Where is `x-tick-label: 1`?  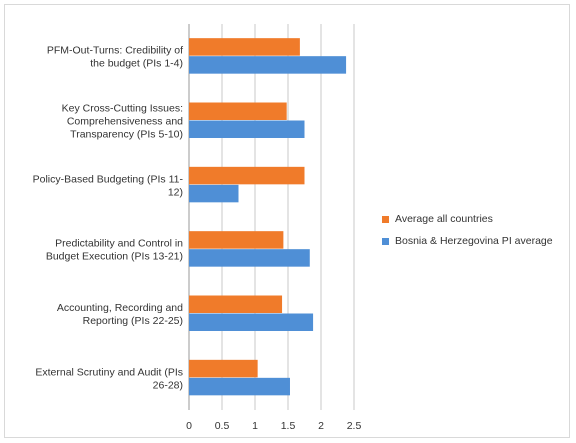
x-tick-label: 1 is located at coordinates (255, 426).